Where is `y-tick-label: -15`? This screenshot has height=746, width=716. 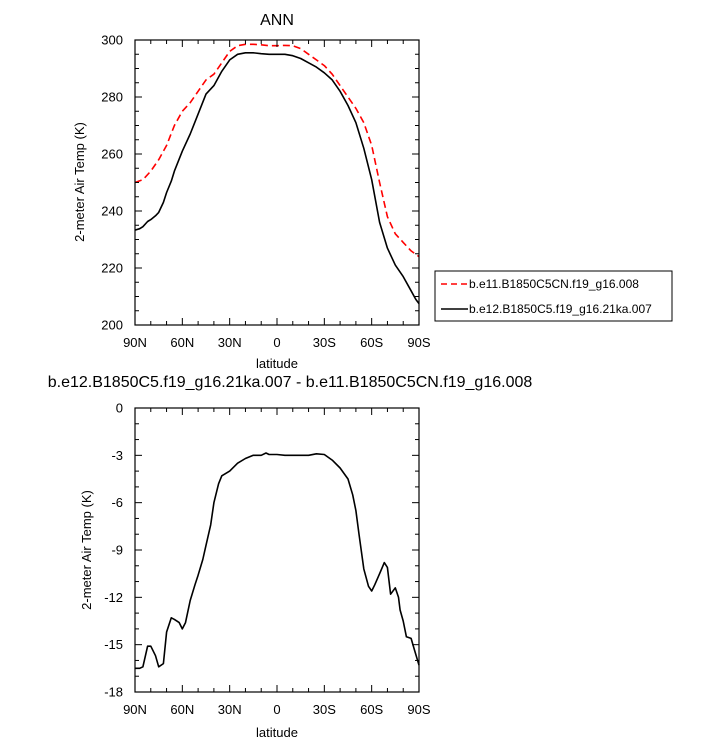
y-tick-label: -15 is located at coordinates (113, 644).